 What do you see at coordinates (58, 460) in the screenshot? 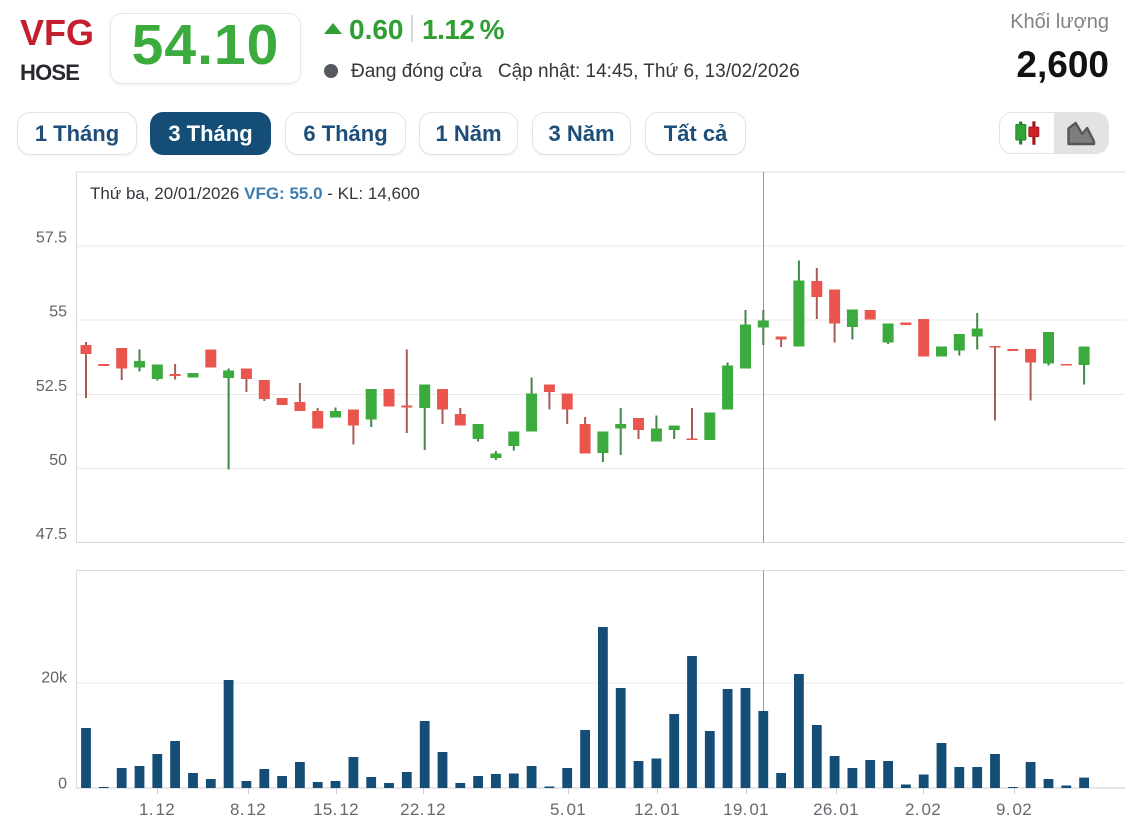
I see `svg-text: 50` at bounding box center [58, 460].